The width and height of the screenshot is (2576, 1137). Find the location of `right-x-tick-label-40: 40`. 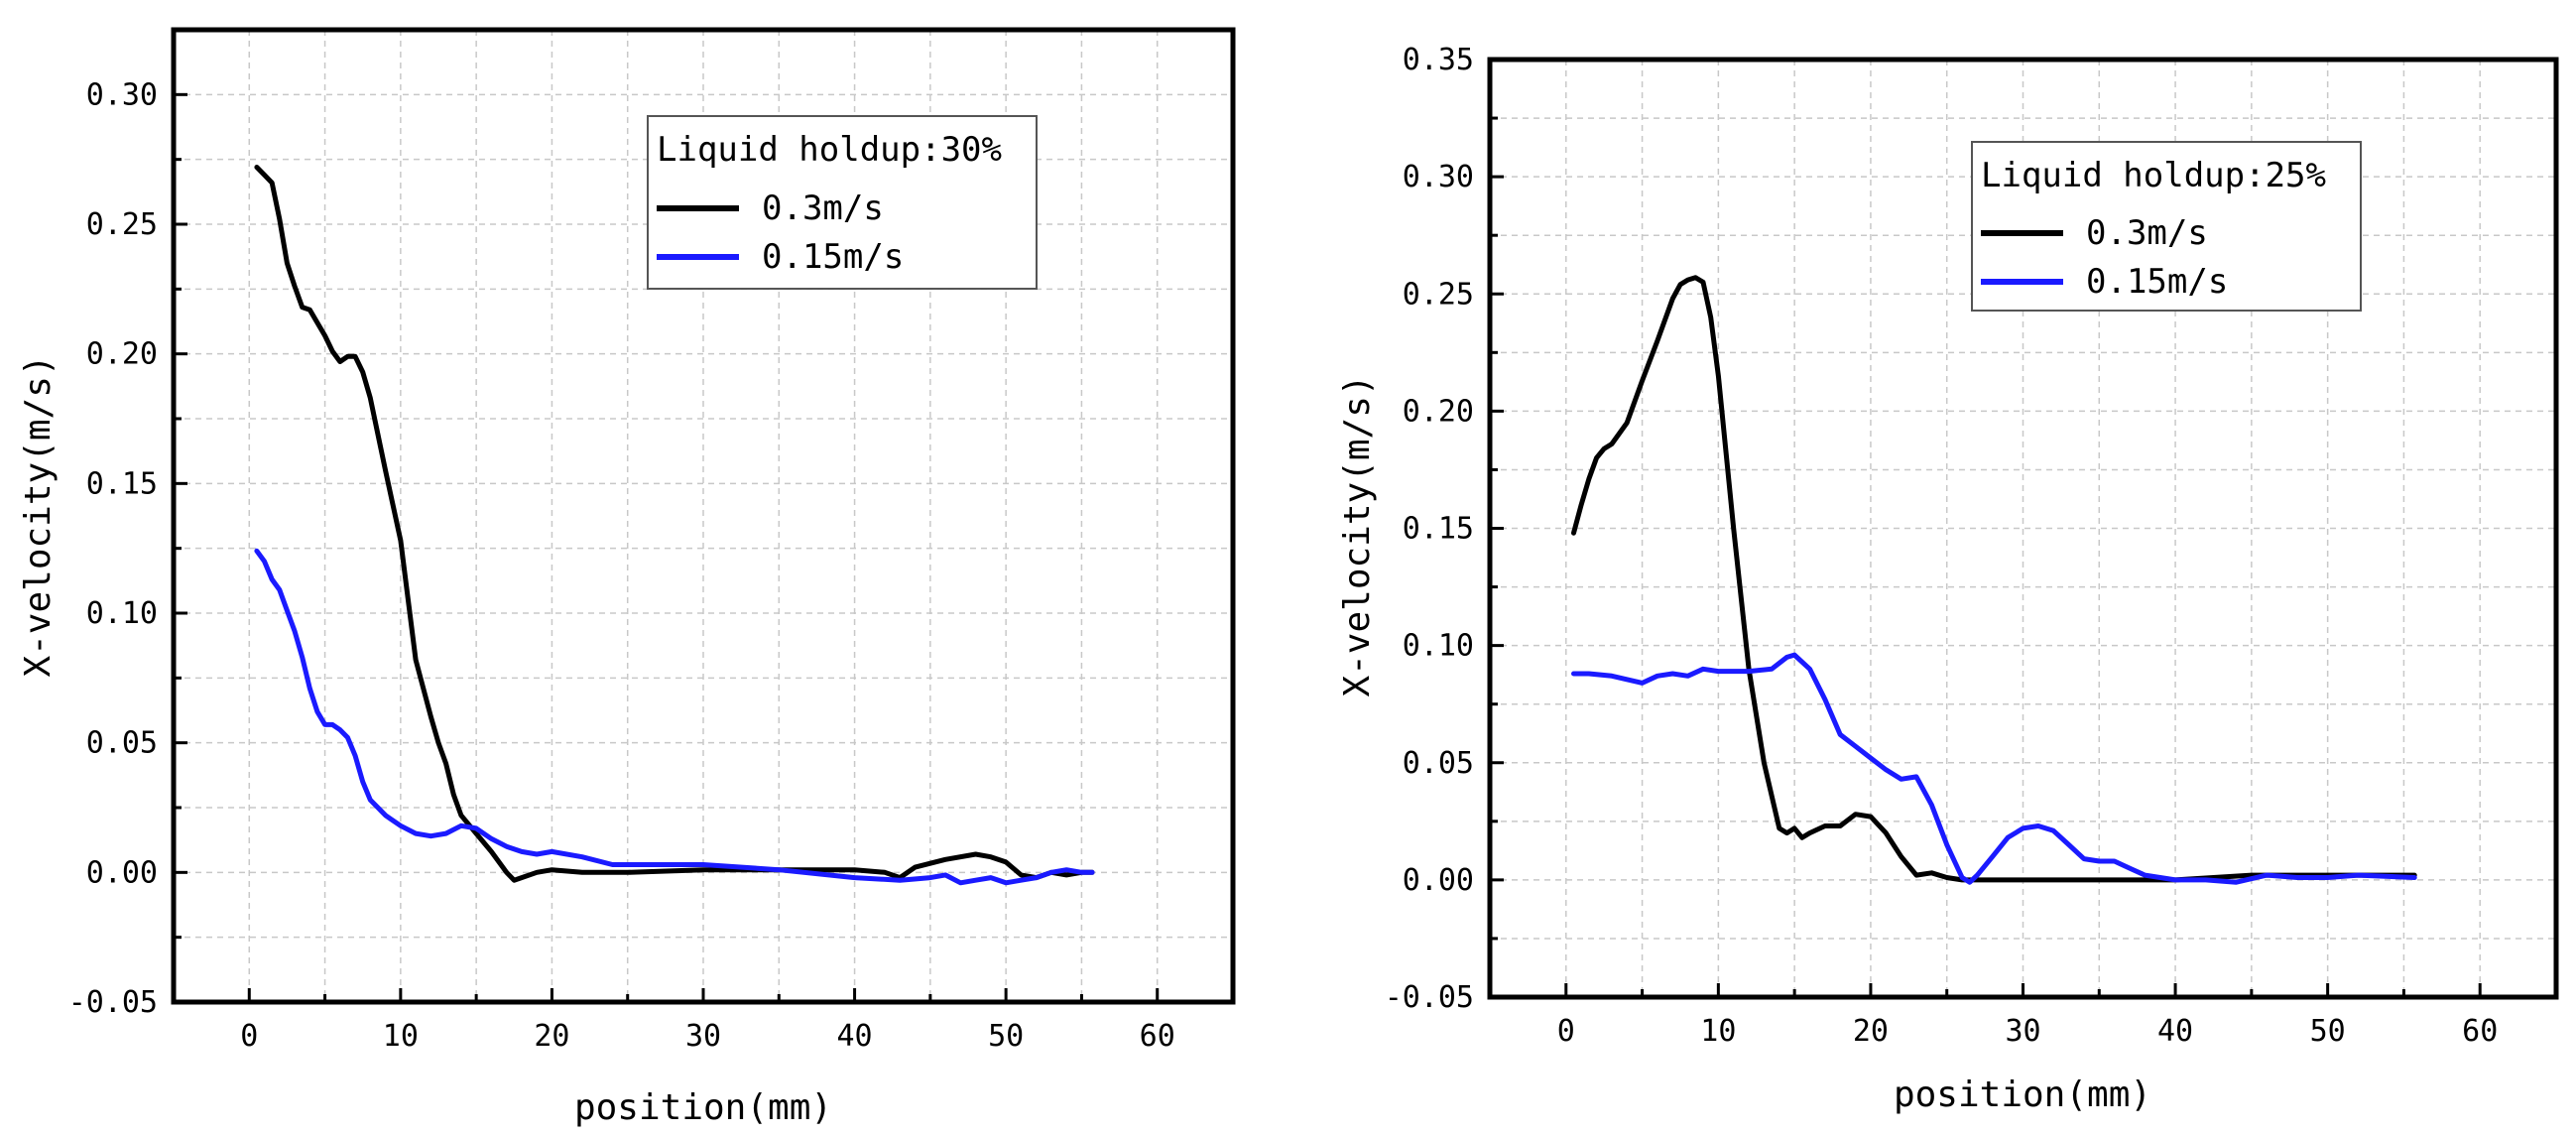

right-x-tick-label-40: 40 is located at coordinates (2175, 1031).